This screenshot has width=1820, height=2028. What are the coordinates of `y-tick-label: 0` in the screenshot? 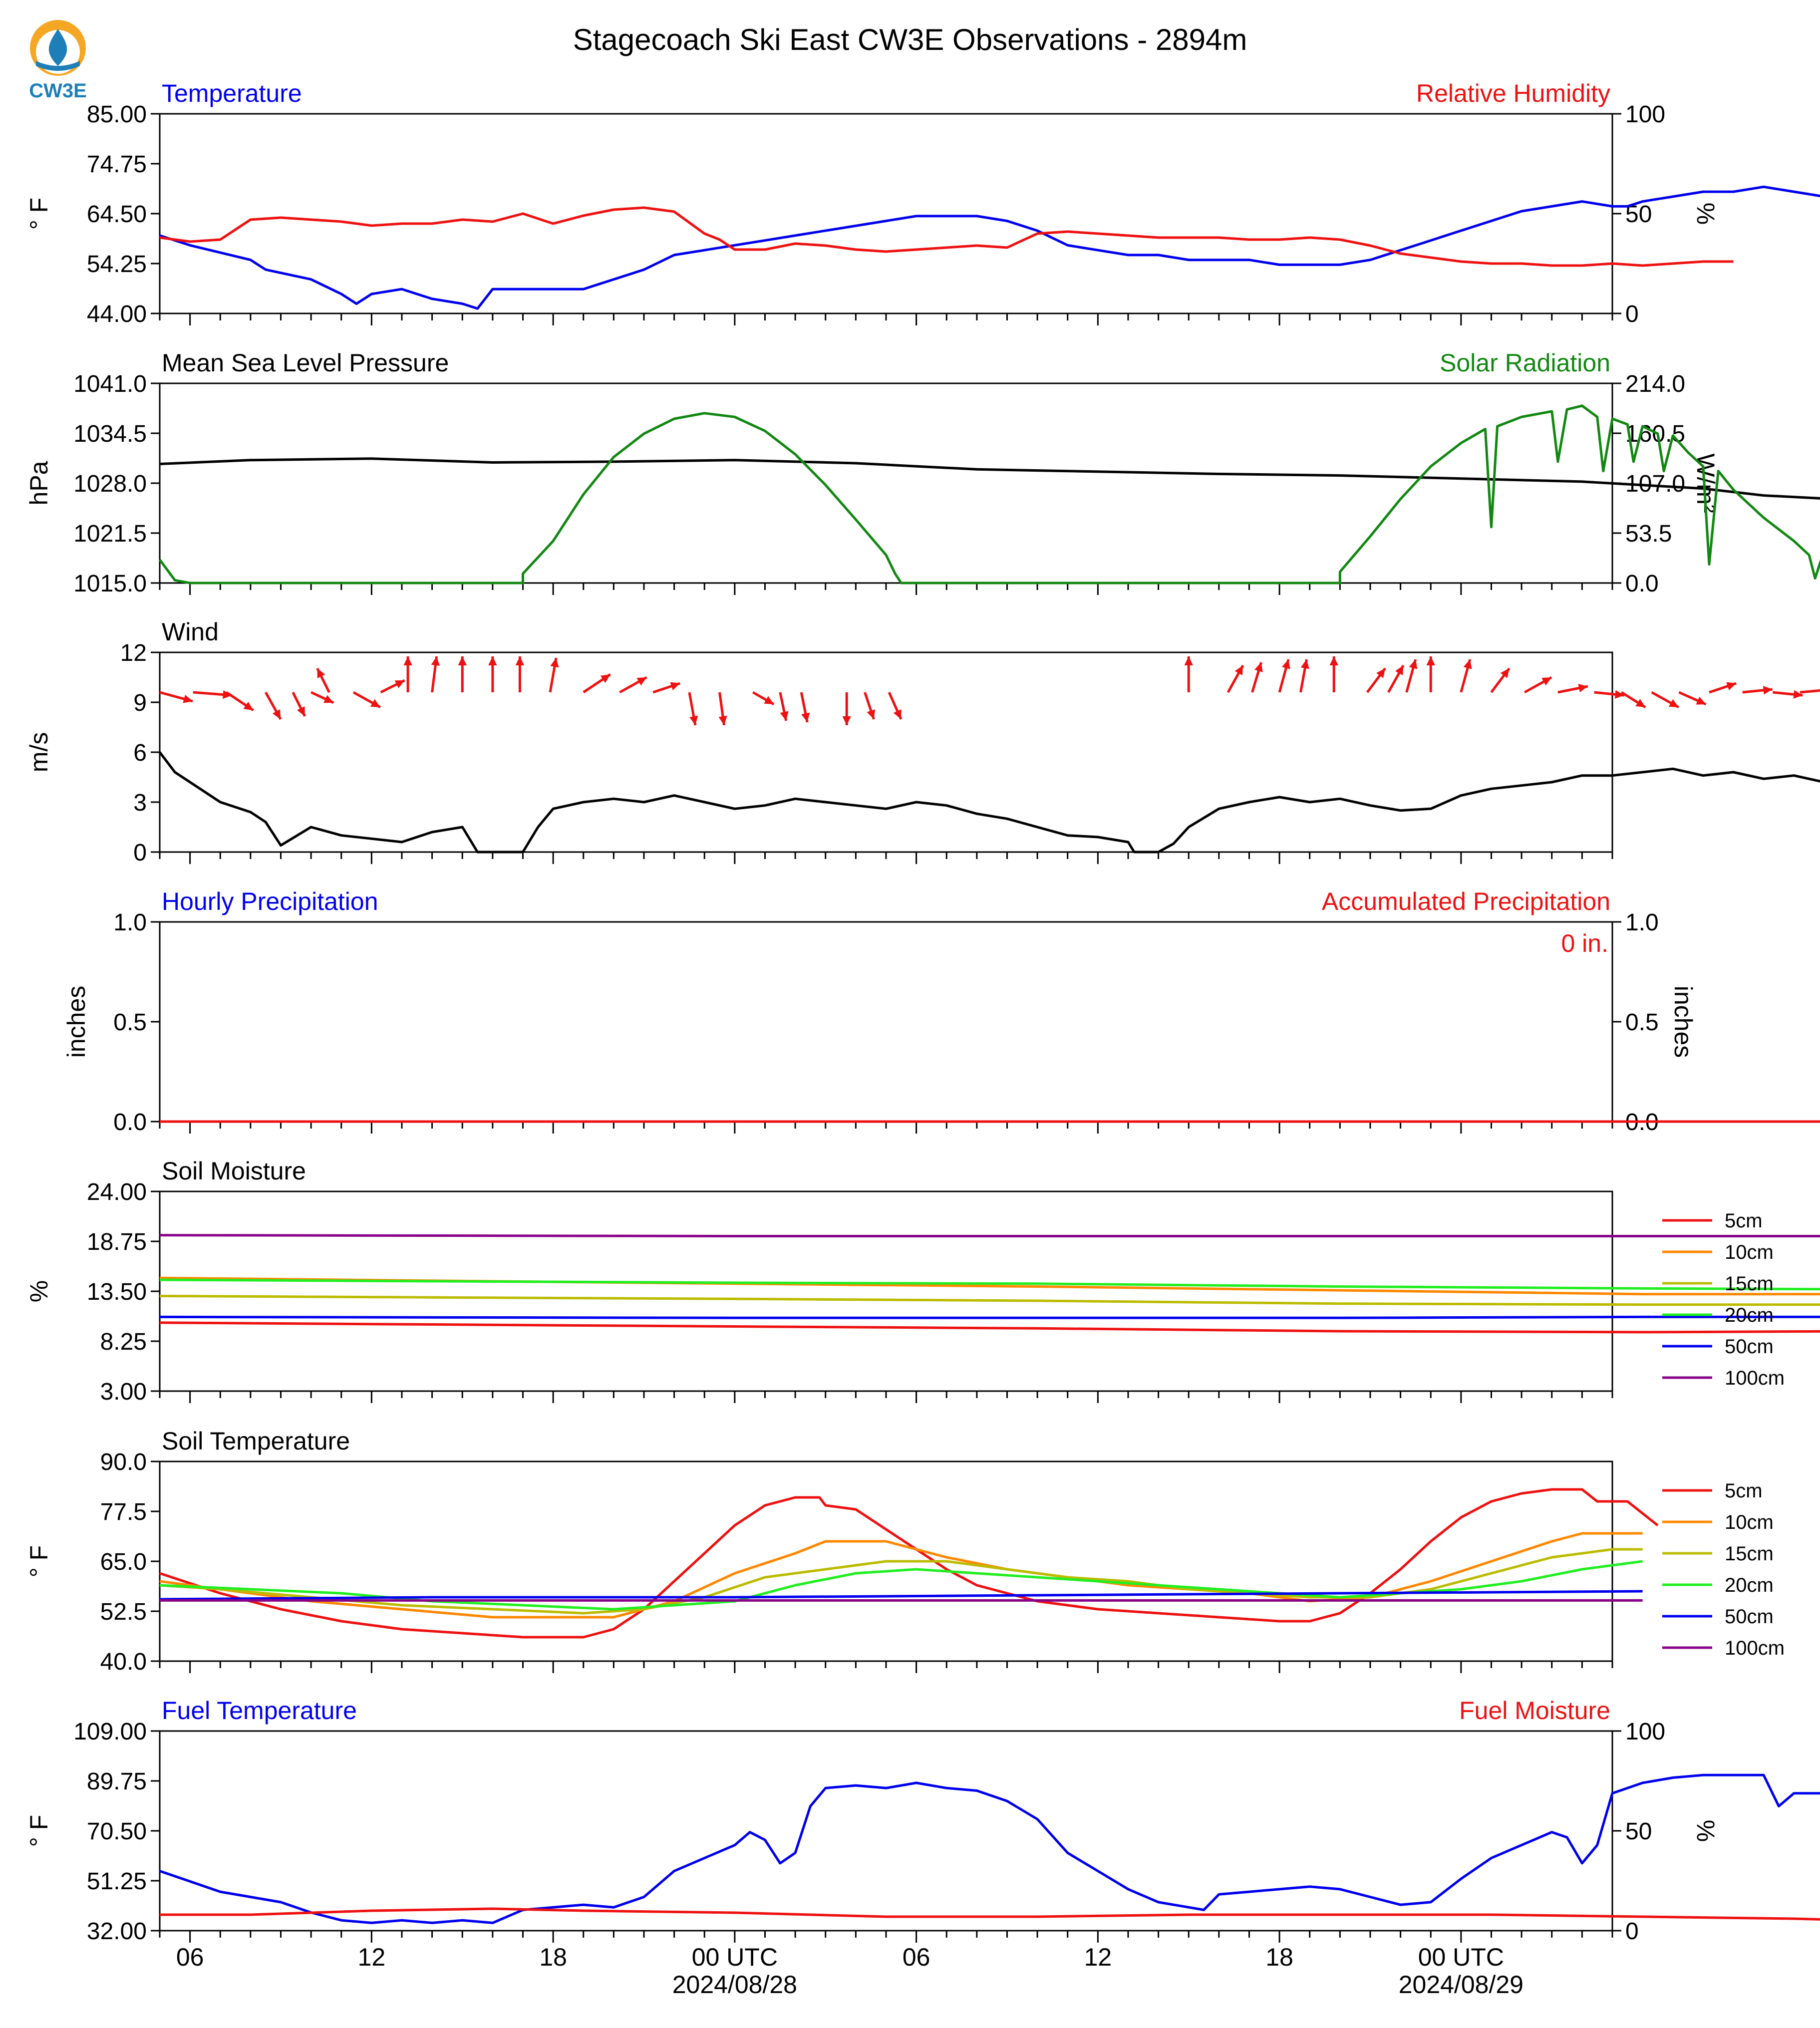 It's located at (140, 853).